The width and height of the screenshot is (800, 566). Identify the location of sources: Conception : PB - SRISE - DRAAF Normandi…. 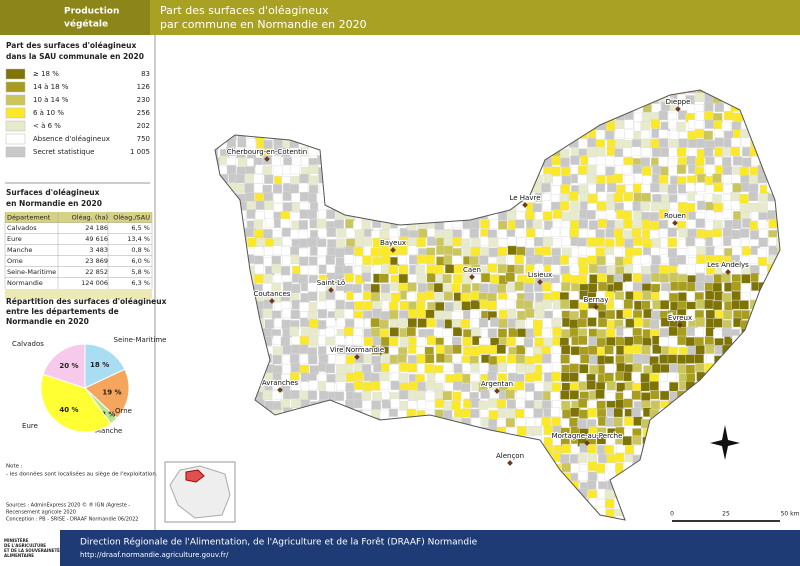
(72, 520).